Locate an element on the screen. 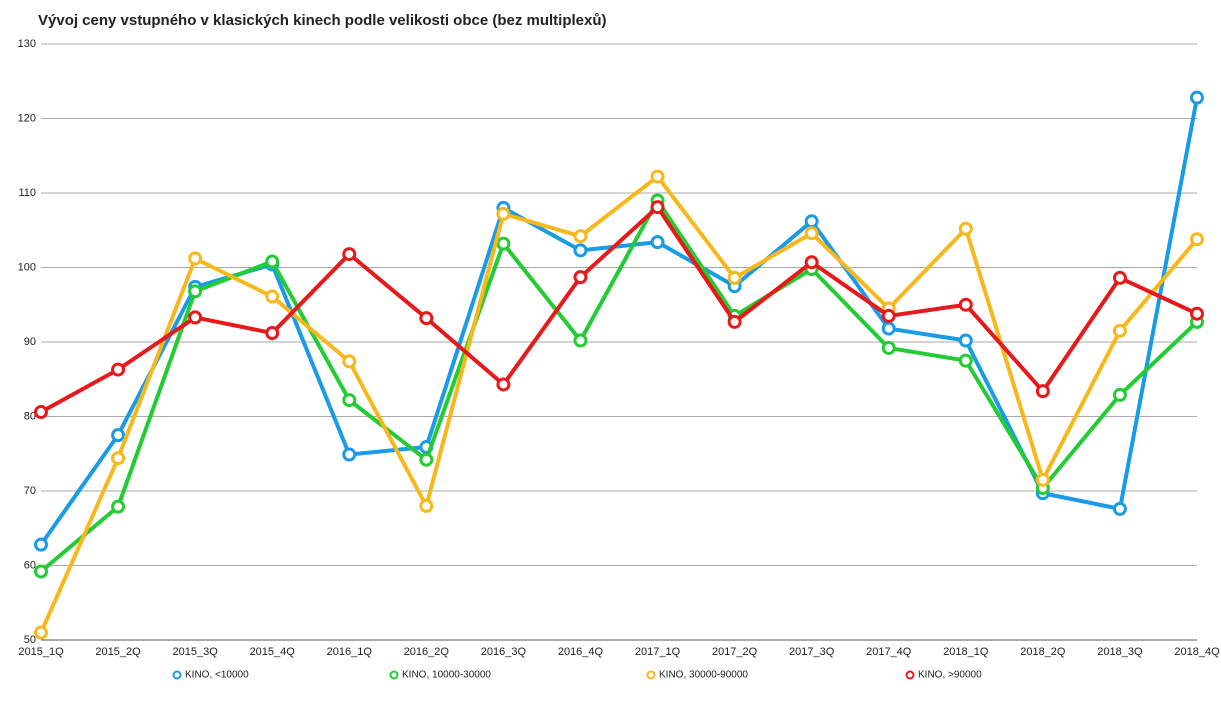  legend-label: KINO, >90000 is located at coordinates (950, 675).